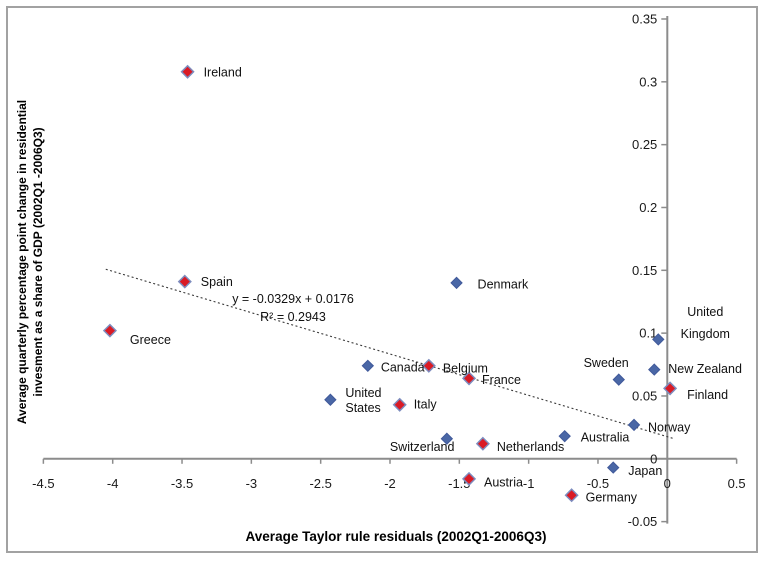 Image resolution: width=768 pixels, height=564 pixels. What do you see at coordinates (644, 270) in the screenshot?
I see `y-tick-label: 0.15` at bounding box center [644, 270].